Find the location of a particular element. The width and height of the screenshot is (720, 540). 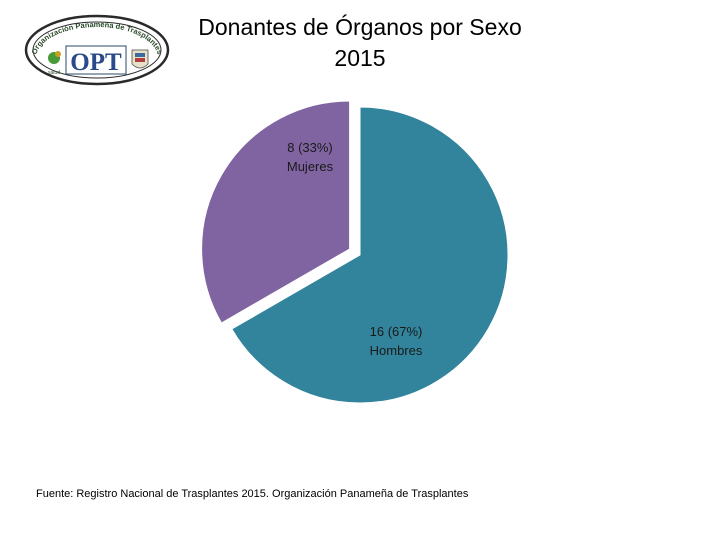

data-label-value-hombres: 16 (67%) is located at coordinates (396, 331).